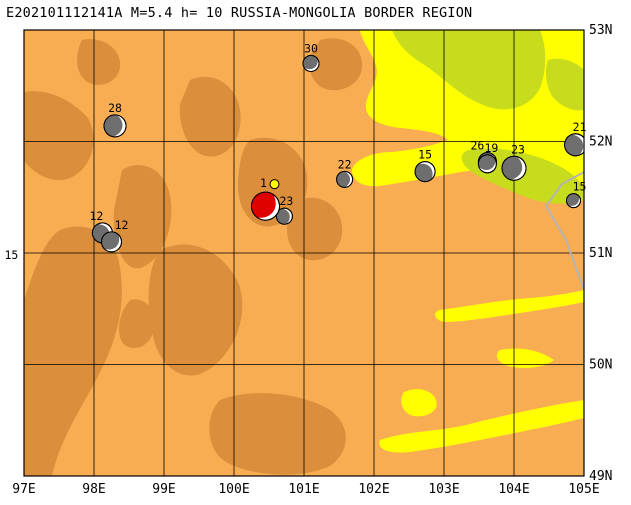  What do you see at coordinates (23, 489) in the screenshot?
I see `lon-tick-label: 97E` at bounding box center [23, 489].